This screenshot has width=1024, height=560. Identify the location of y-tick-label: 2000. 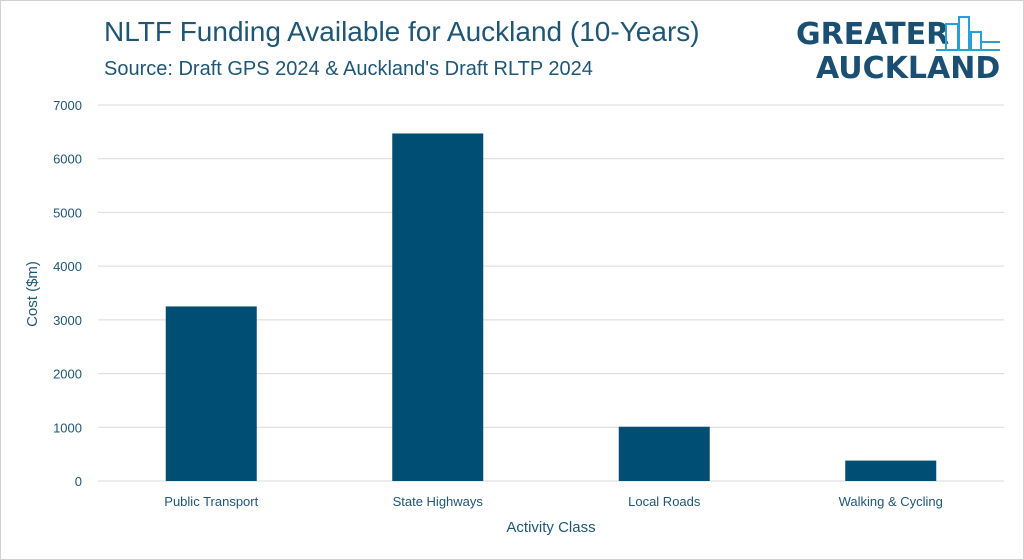
(67, 374).